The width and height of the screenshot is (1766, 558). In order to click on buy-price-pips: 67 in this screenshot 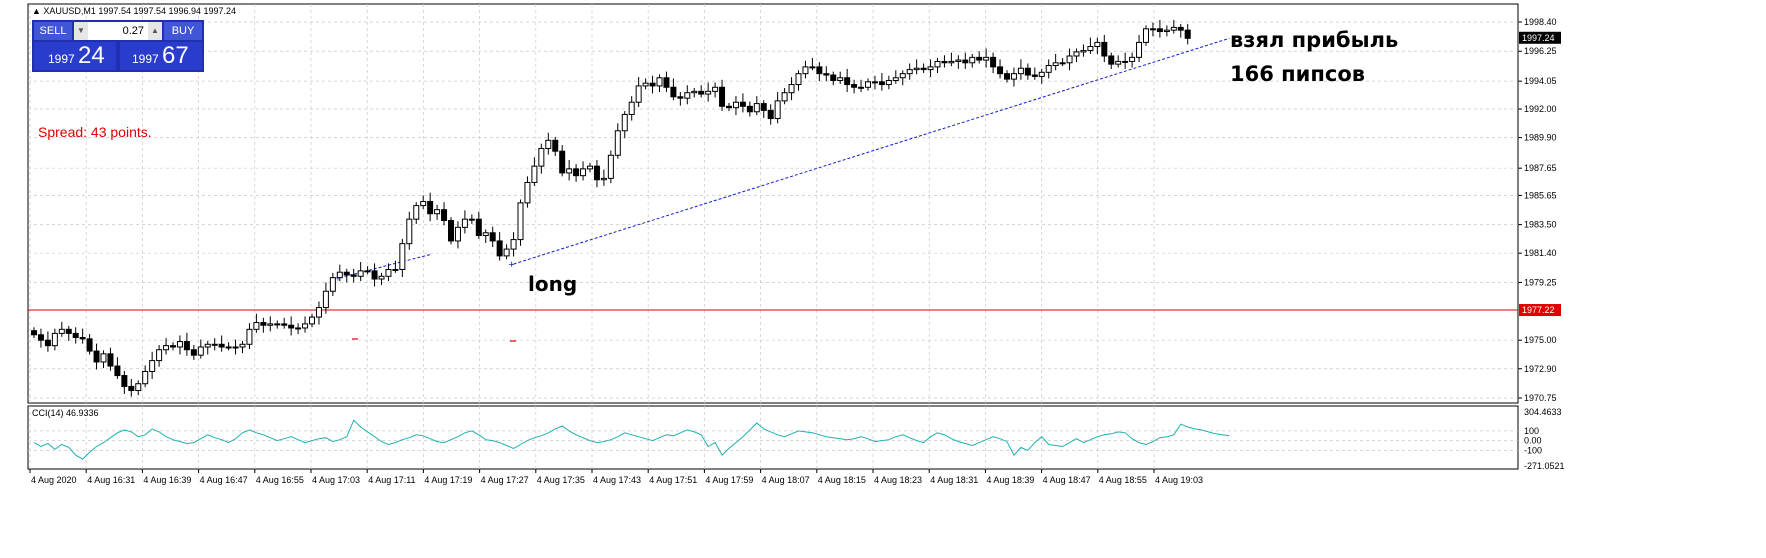, I will do `click(175, 55)`.